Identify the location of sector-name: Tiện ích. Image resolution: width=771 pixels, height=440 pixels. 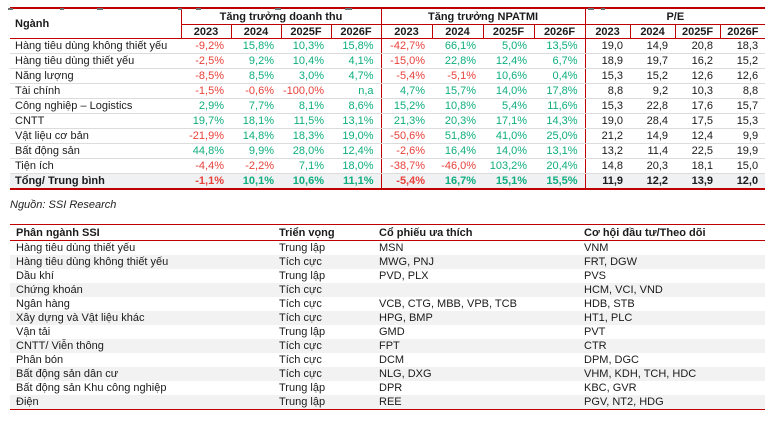
(95, 166).